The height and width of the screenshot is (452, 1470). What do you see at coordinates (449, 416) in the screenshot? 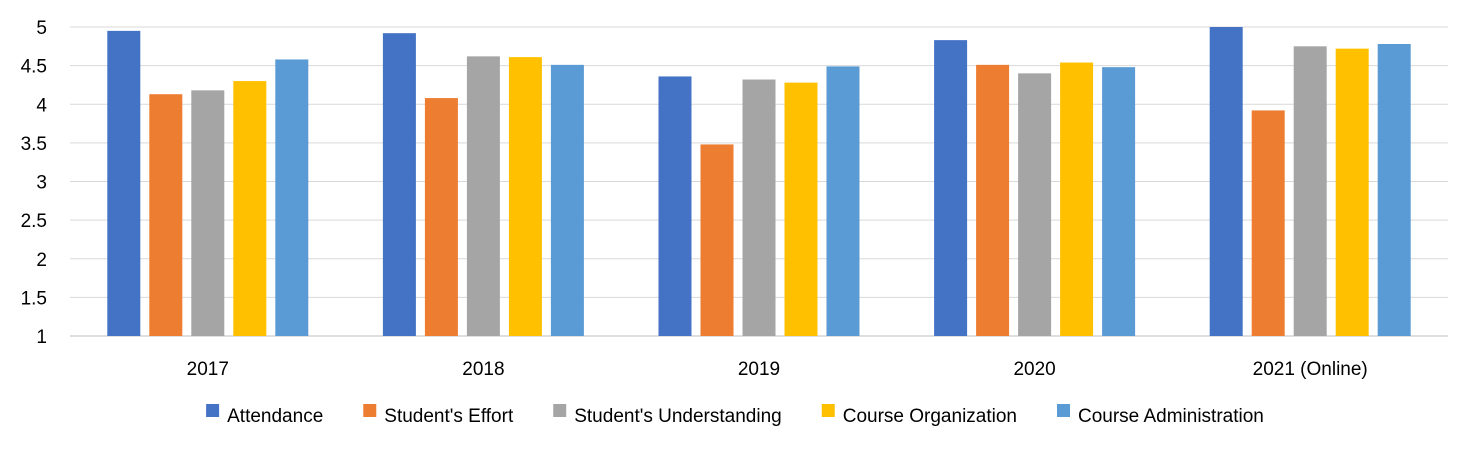
I see `legend-label: Student's Effort` at bounding box center [449, 416].